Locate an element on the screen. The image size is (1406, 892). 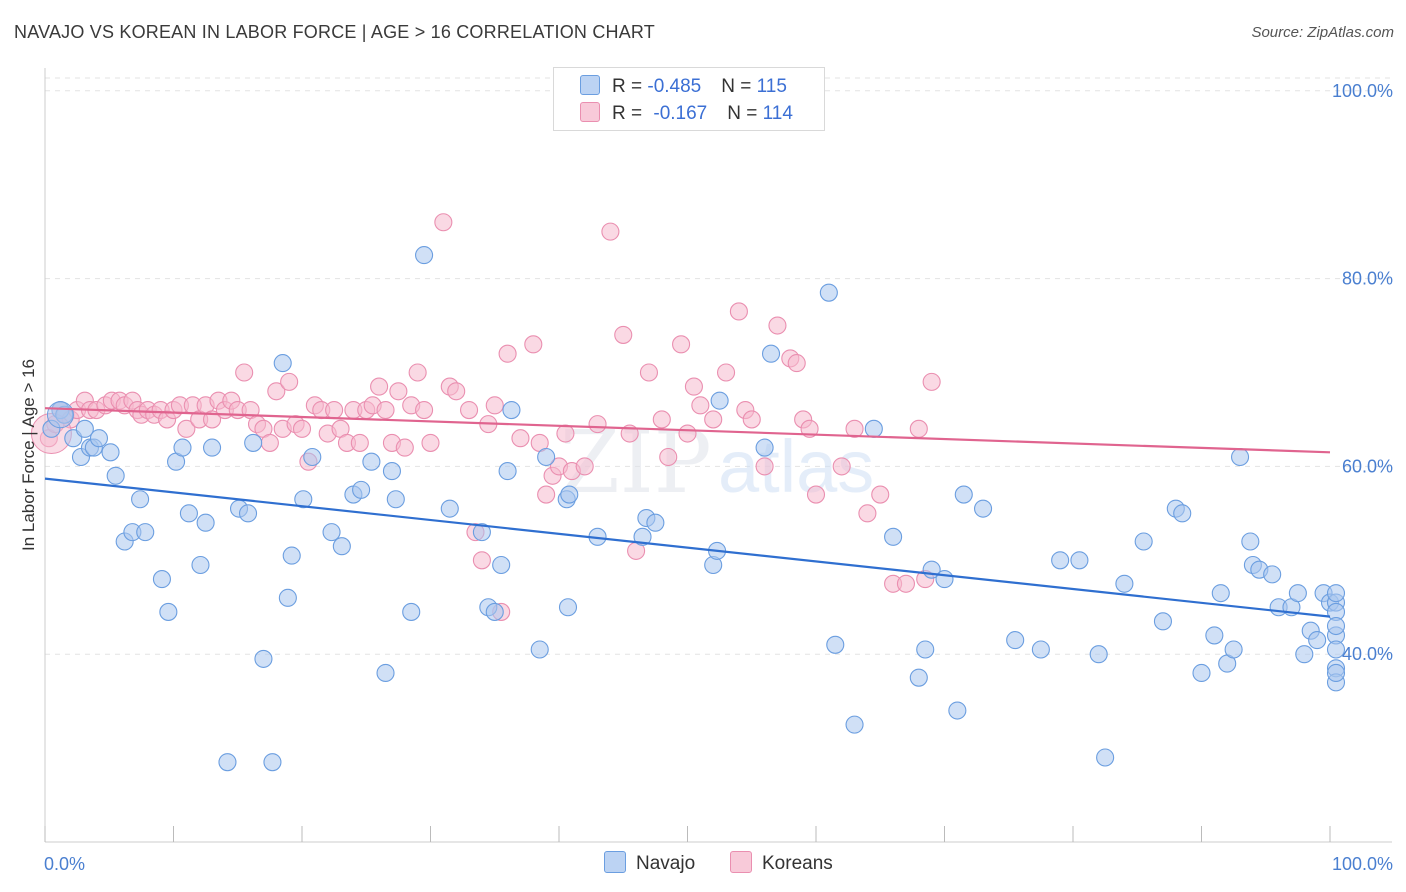
y-axis-title: In Labor Force | Age > 16 is located at coordinates (28, 455).